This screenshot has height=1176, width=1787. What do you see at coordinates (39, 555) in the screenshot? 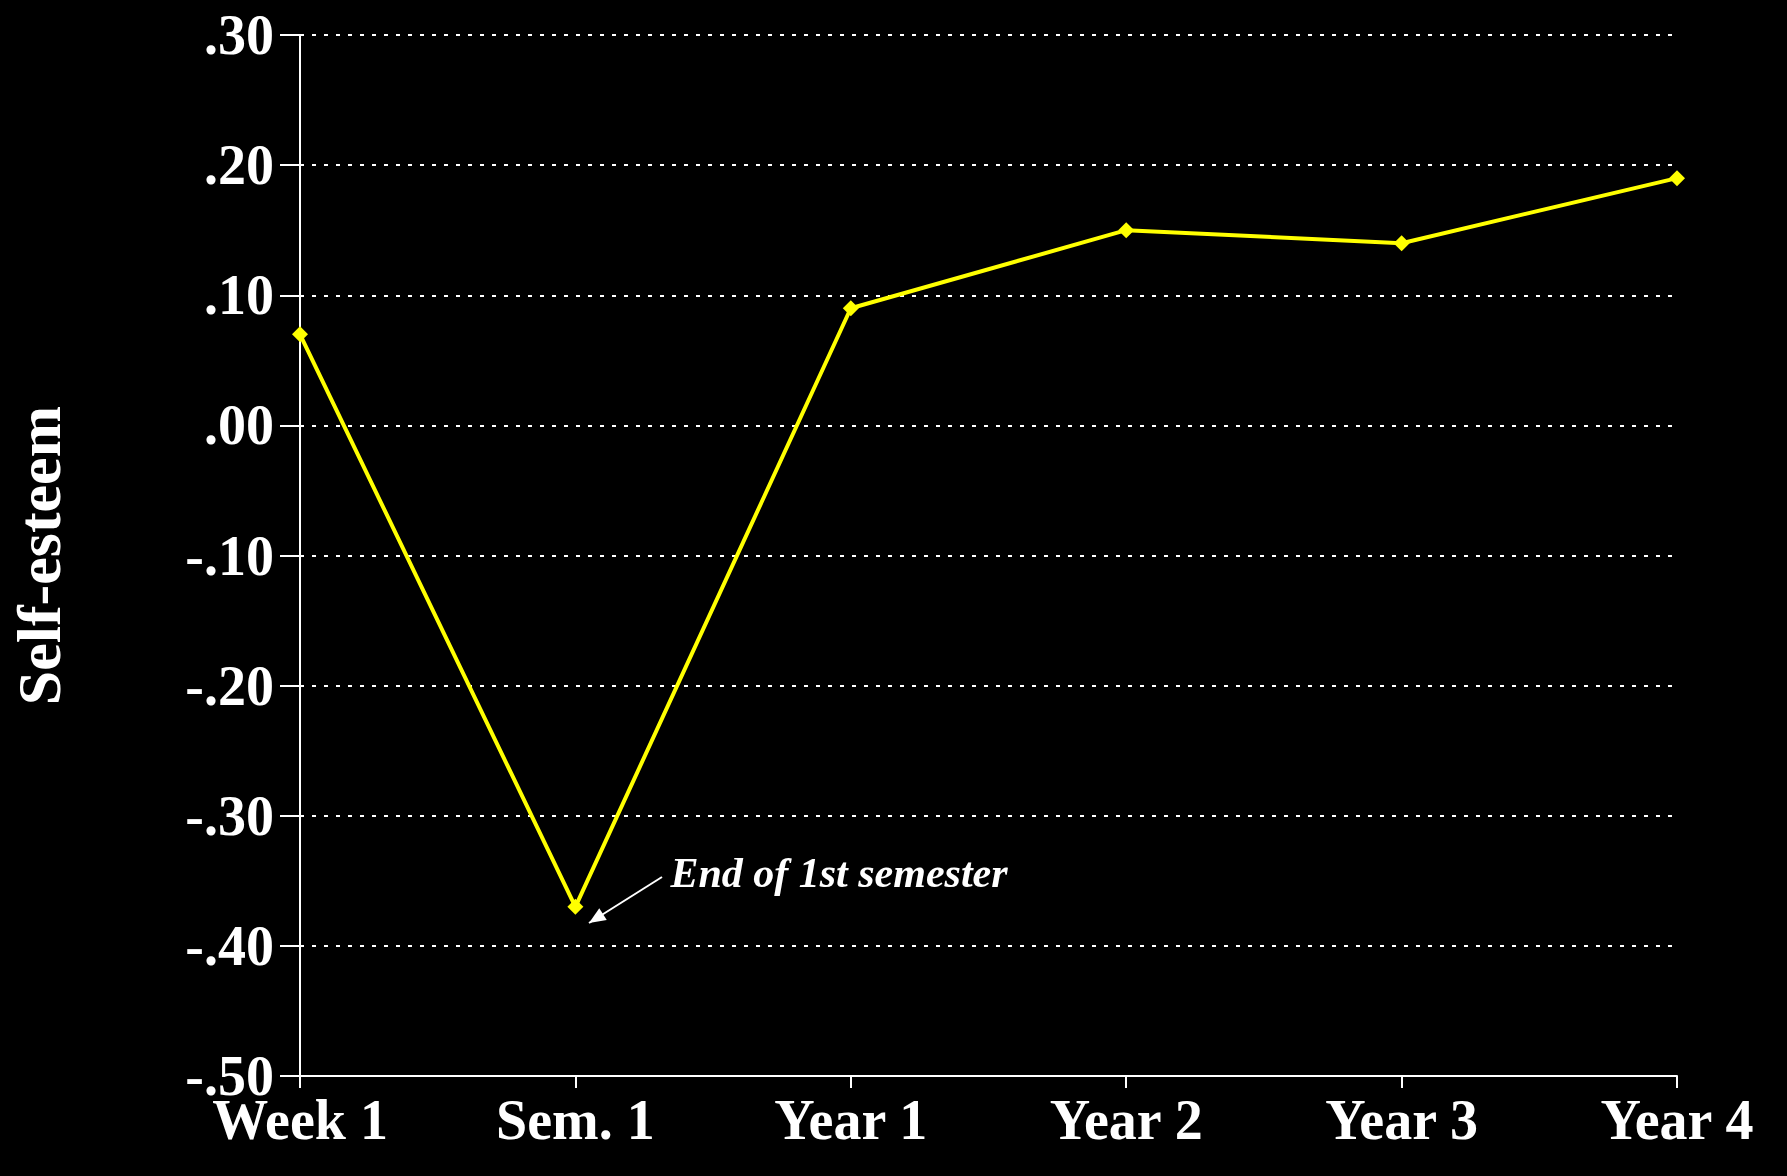
I see `y-axis-title: Self-esteem` at bounding box center [39, 555].